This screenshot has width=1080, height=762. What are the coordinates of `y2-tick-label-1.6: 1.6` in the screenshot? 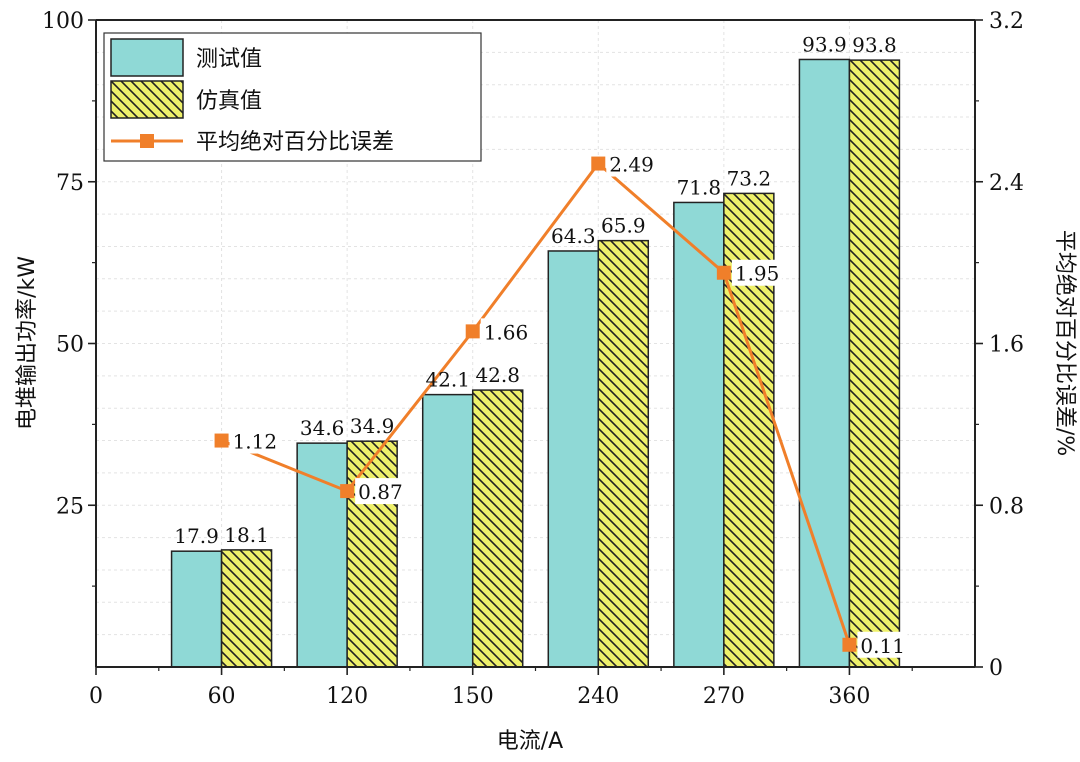 It's located at (1006, 345).